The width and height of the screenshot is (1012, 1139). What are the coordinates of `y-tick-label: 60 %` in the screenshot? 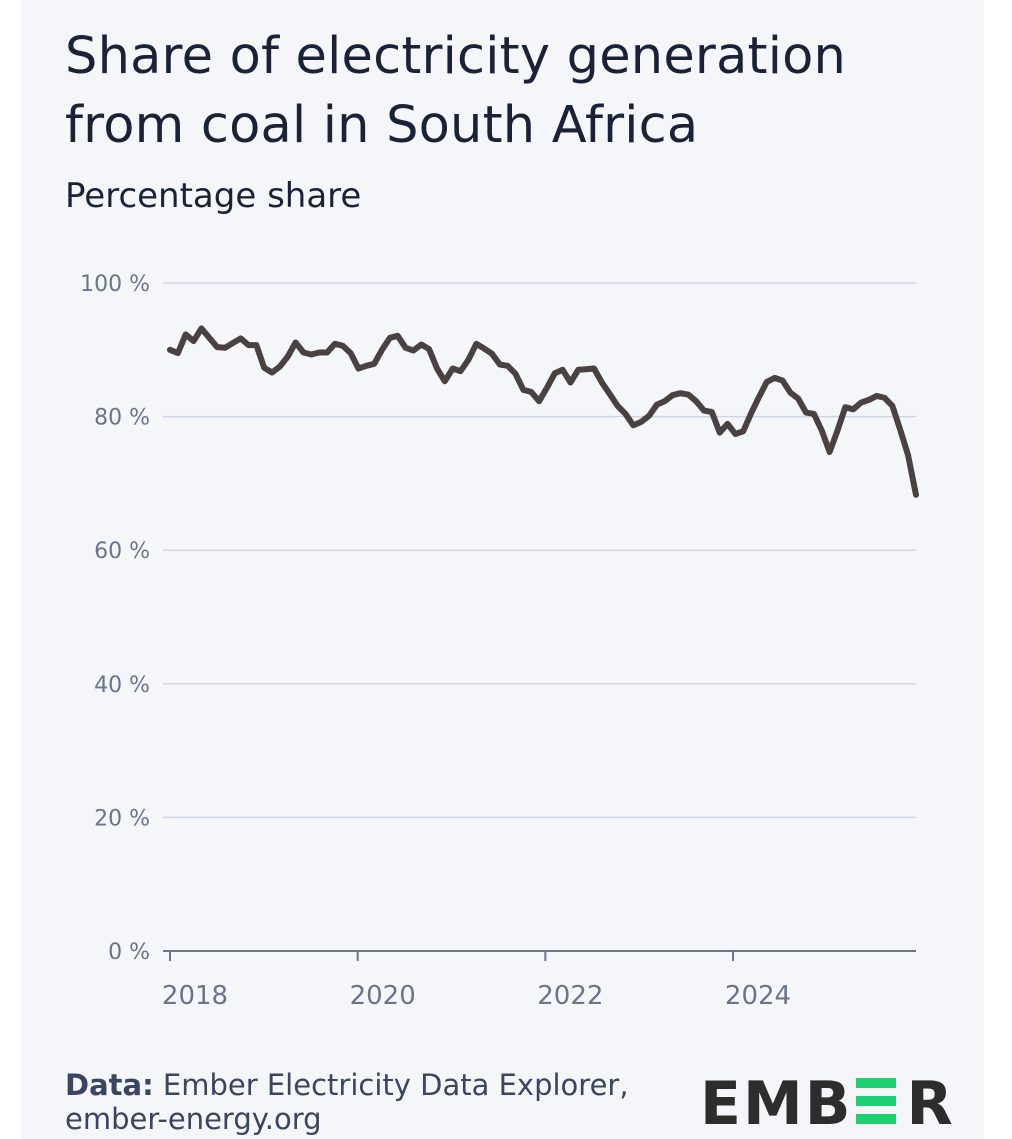 It's located at (122, 551).